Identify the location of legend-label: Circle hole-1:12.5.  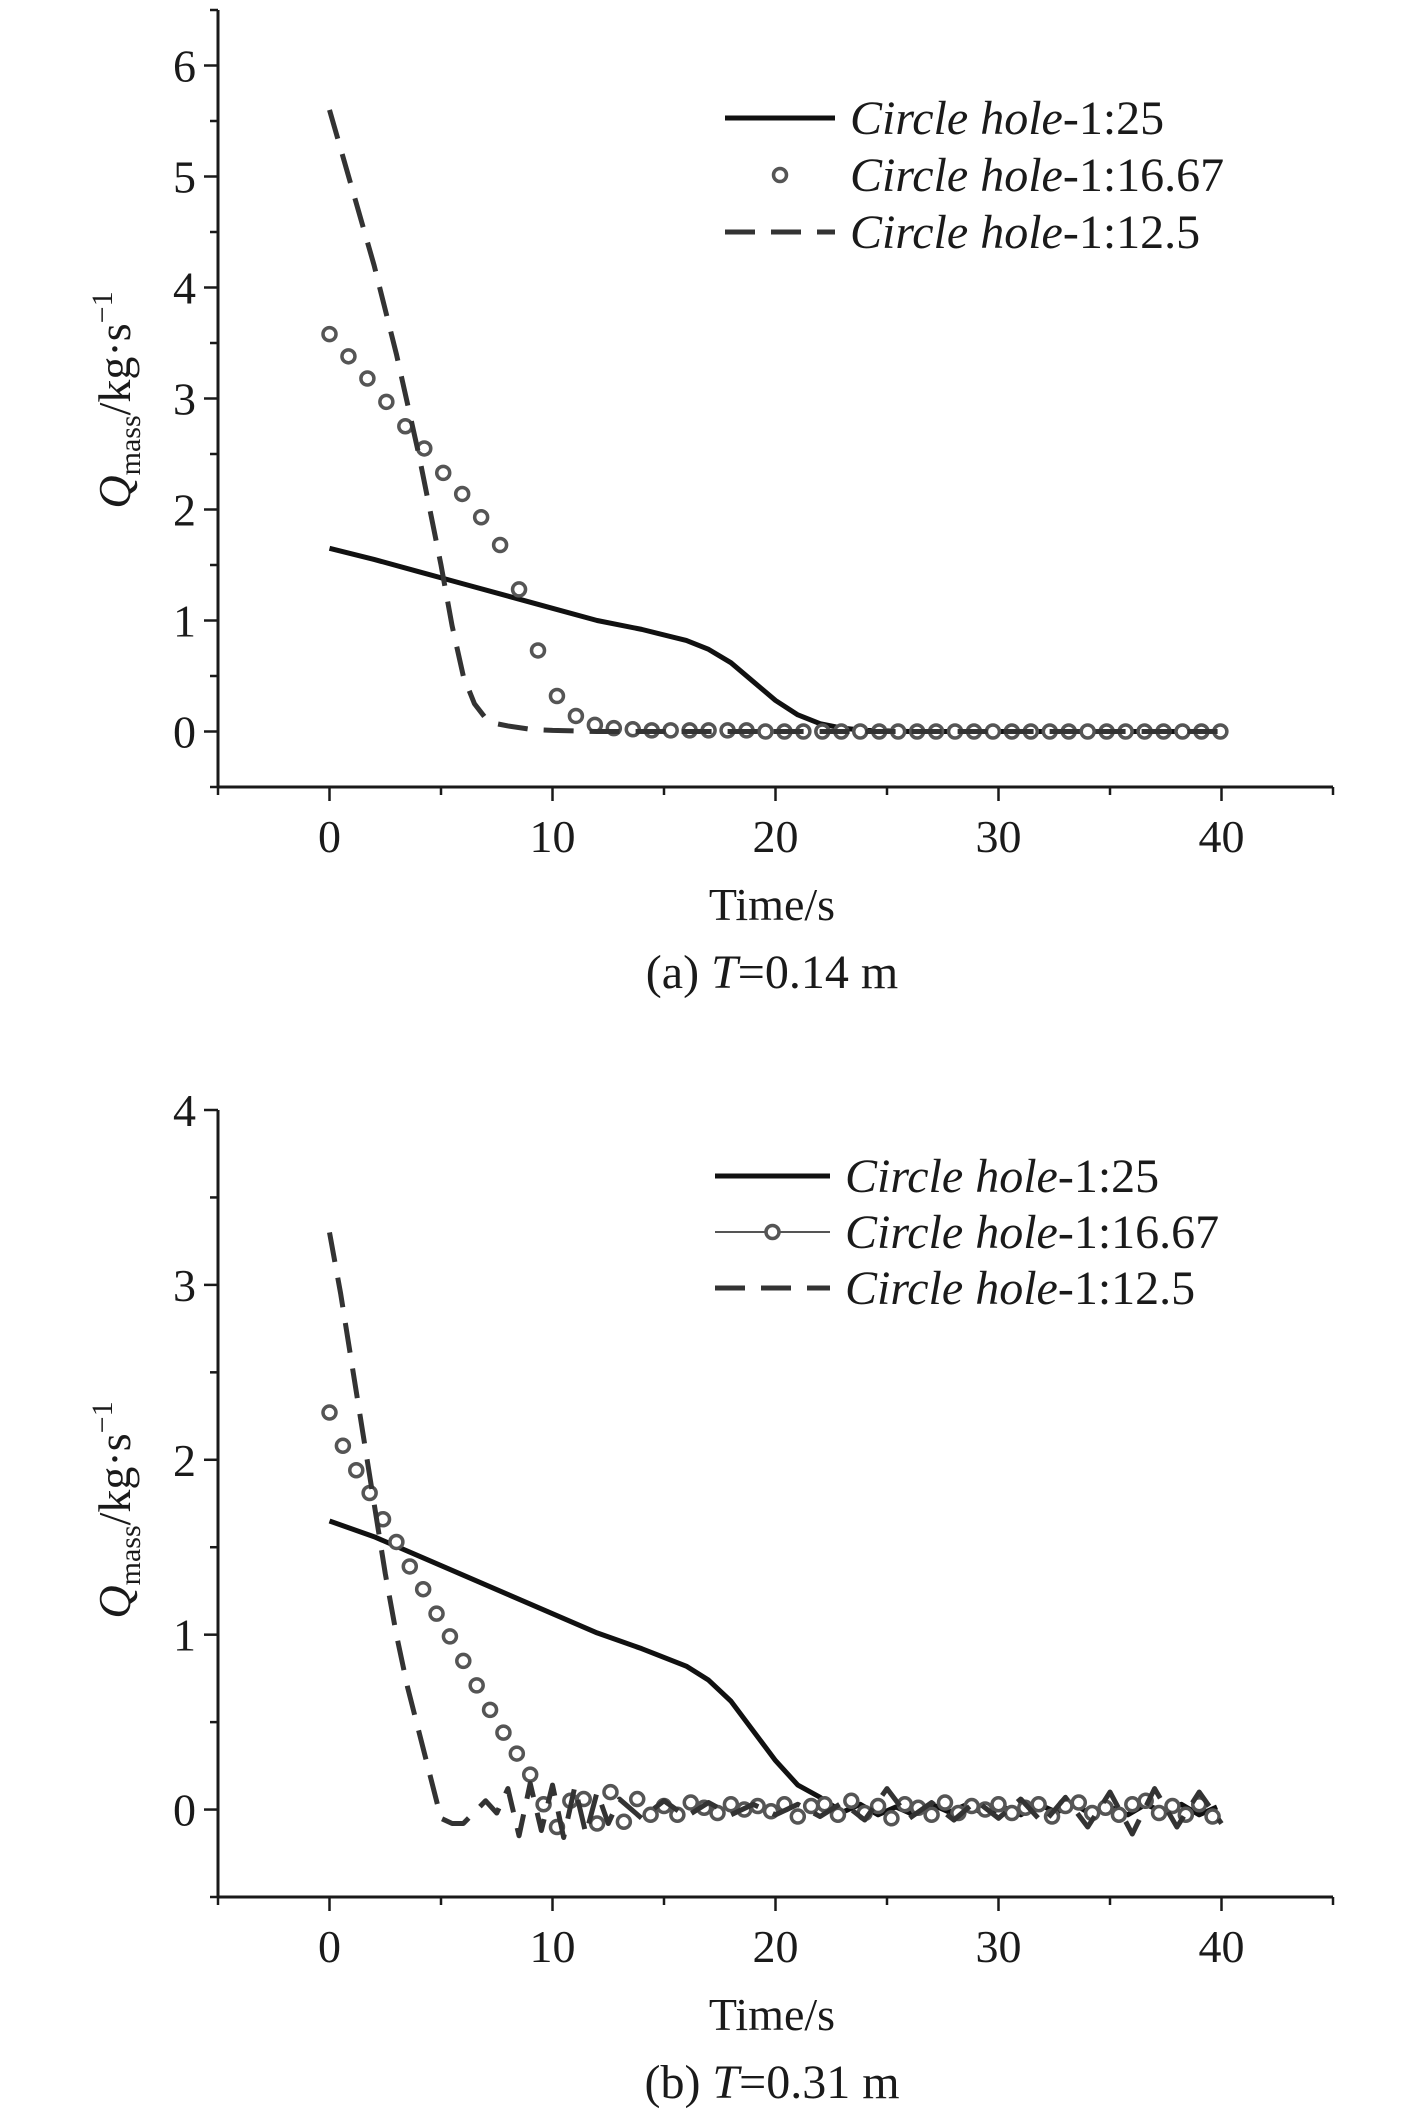
(1020, 1288).